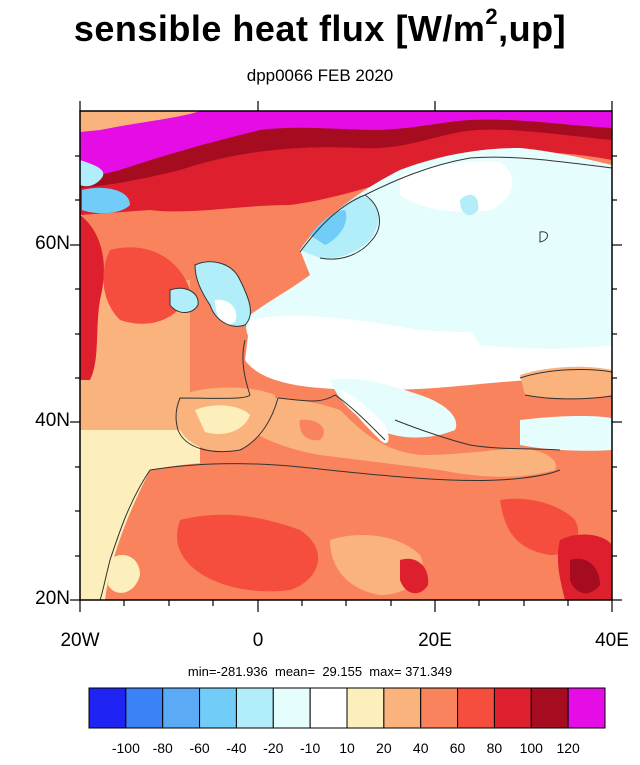 The image size is (640, 765). What do you see at coordinates (612, 640) in the screenshot?
I see `lon-label-40e: 40E` at bounding box center [612, 640].